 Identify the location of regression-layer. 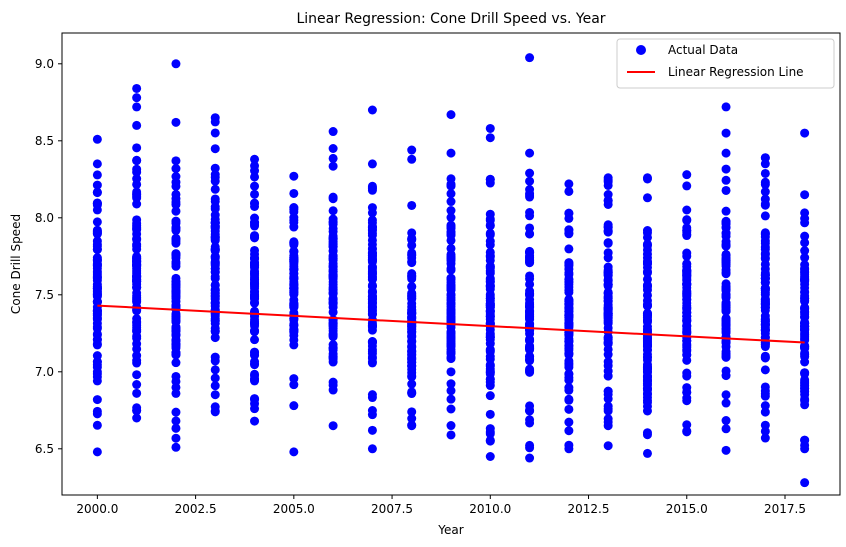
(451, 324).